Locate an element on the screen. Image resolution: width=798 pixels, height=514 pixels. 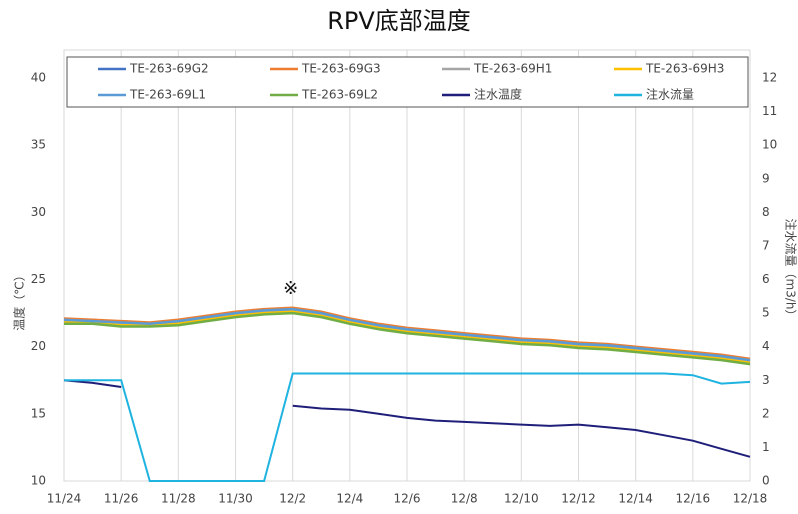
y-axis-label: 温度（℃） is located at coordinates (19, 299).